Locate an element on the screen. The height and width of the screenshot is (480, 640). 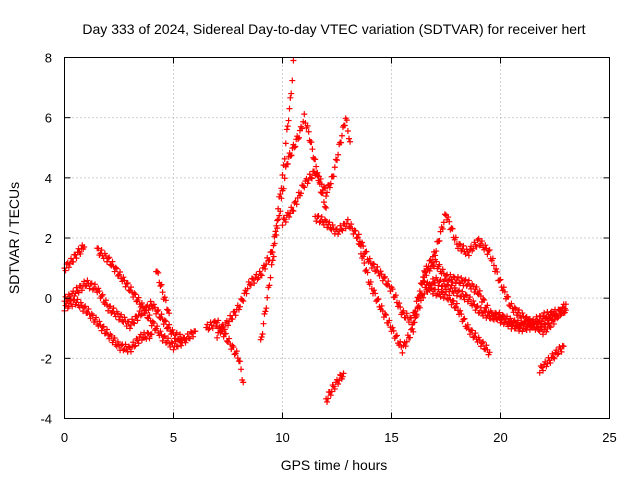
y-tick-label: 2 is located at coordinates (48, 238).